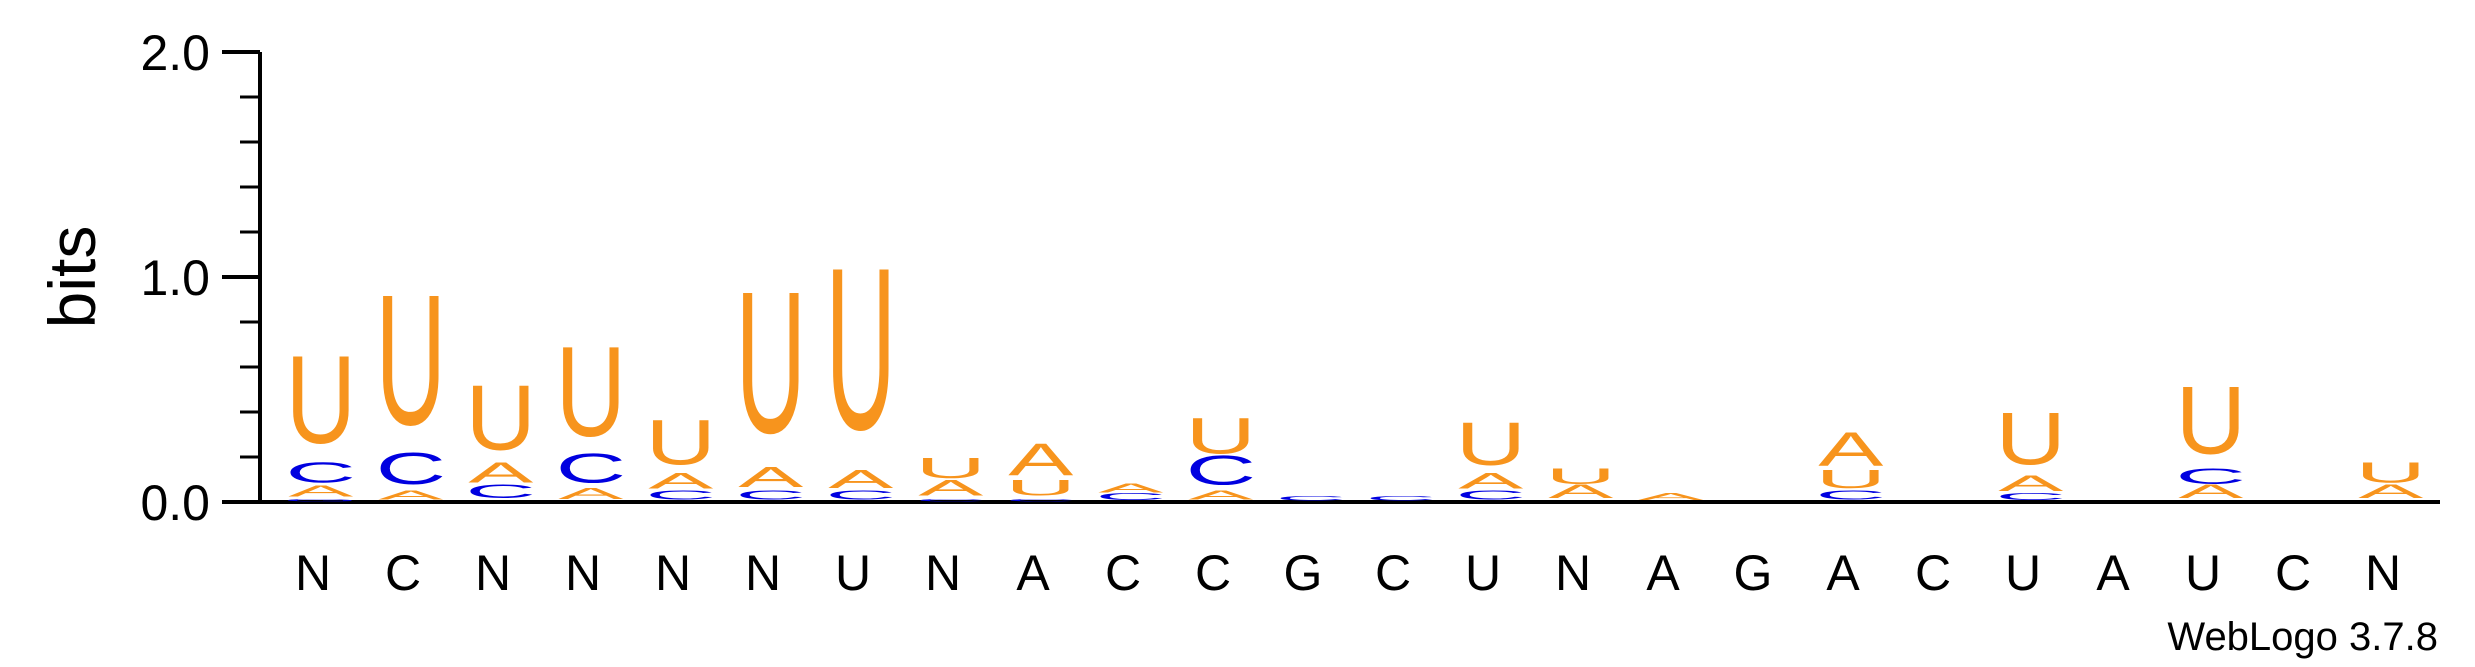 Image resolution: width=2475 pixels, height=667 pixels. I want to click on y-axis-title: bits, so click(72, 277).